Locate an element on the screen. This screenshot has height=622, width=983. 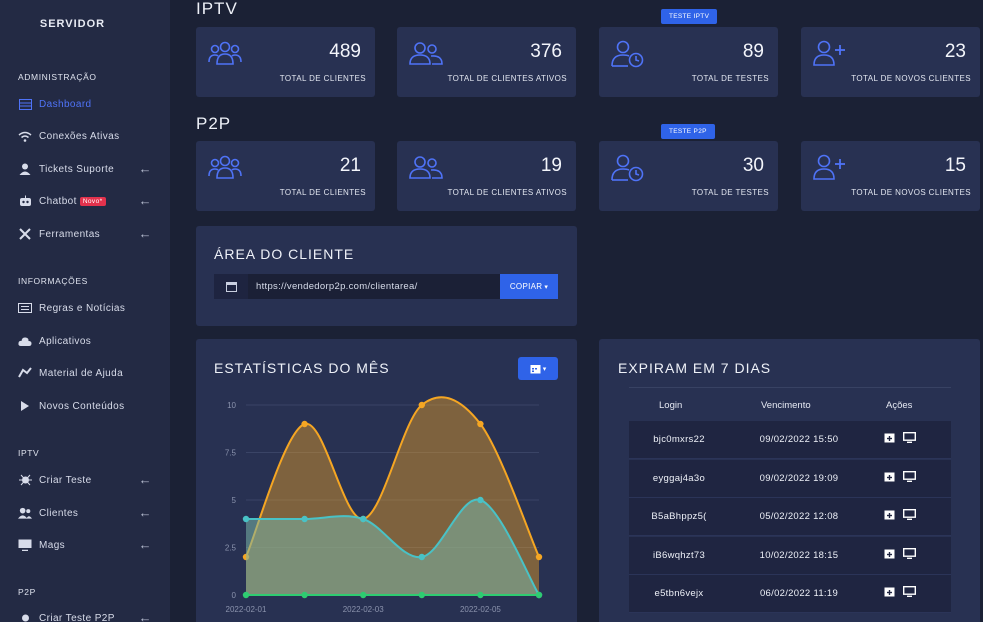
series-line is located at coordinates (392, 477).